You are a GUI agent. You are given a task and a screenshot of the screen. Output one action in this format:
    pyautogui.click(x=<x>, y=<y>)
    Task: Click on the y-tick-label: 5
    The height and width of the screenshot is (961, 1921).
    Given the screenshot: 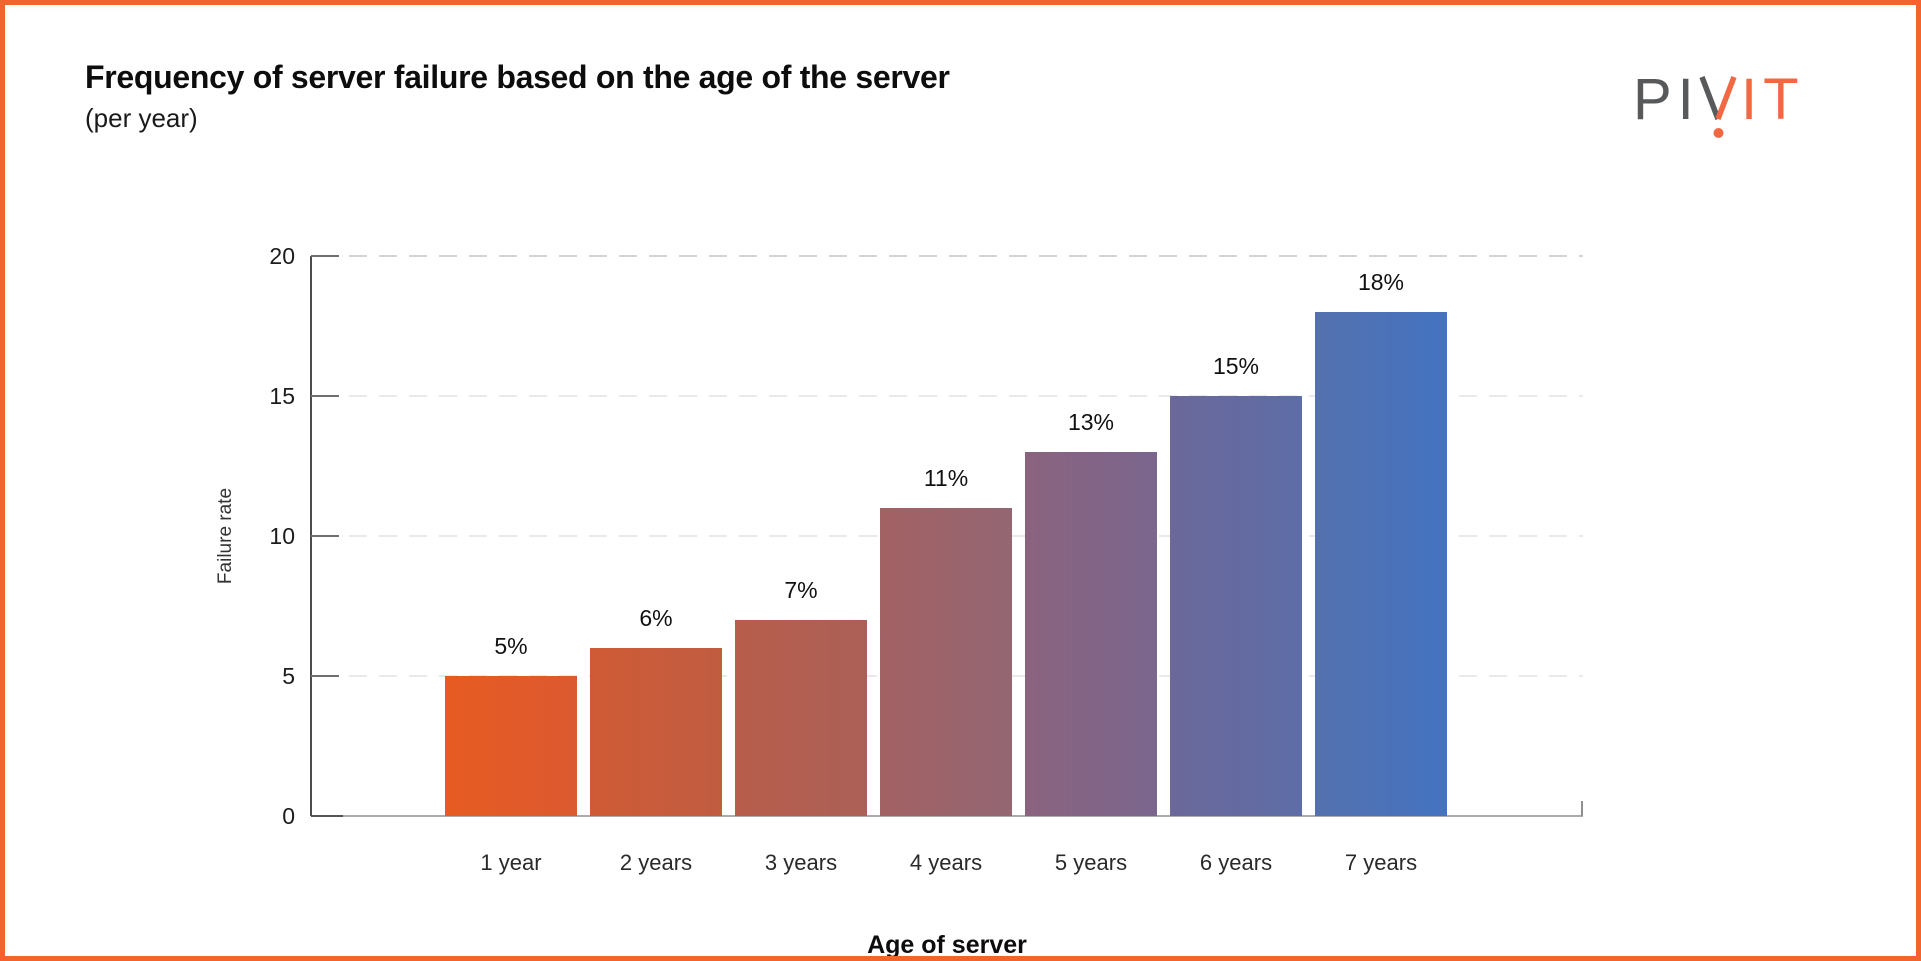 What is the action you would take?
    pyautogui.click(x=288, y=676)
    